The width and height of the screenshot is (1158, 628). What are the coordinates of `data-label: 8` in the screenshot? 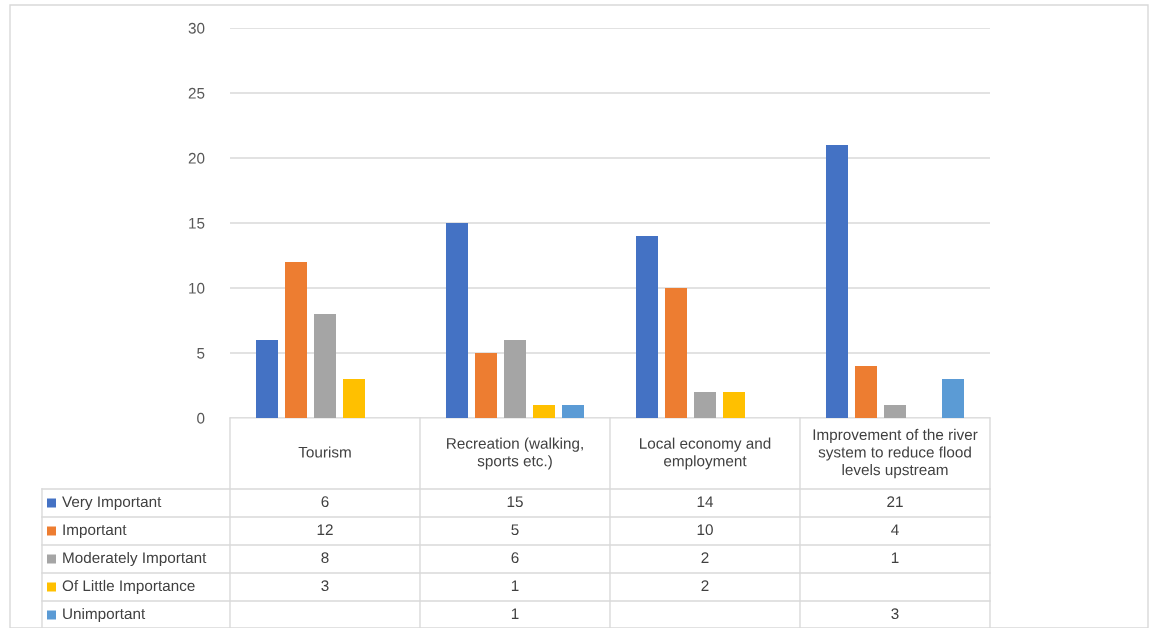 It's located at (325, 558).